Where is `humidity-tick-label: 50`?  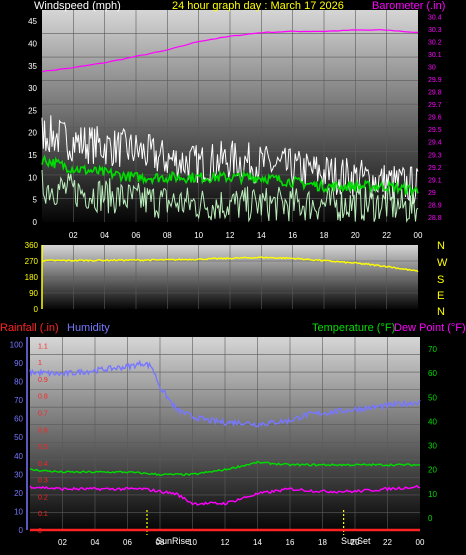 humidity-tick-label: 50 is located at coordinates (18, 437).